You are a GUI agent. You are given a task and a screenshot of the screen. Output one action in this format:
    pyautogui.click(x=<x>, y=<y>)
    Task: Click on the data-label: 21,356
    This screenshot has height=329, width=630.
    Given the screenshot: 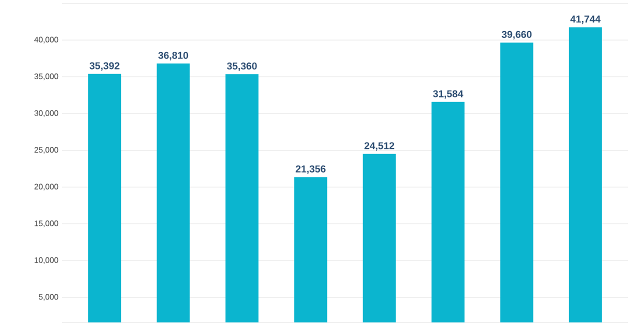 What is the action you would take?
    pyautogui.click(x=311, y=169)
    